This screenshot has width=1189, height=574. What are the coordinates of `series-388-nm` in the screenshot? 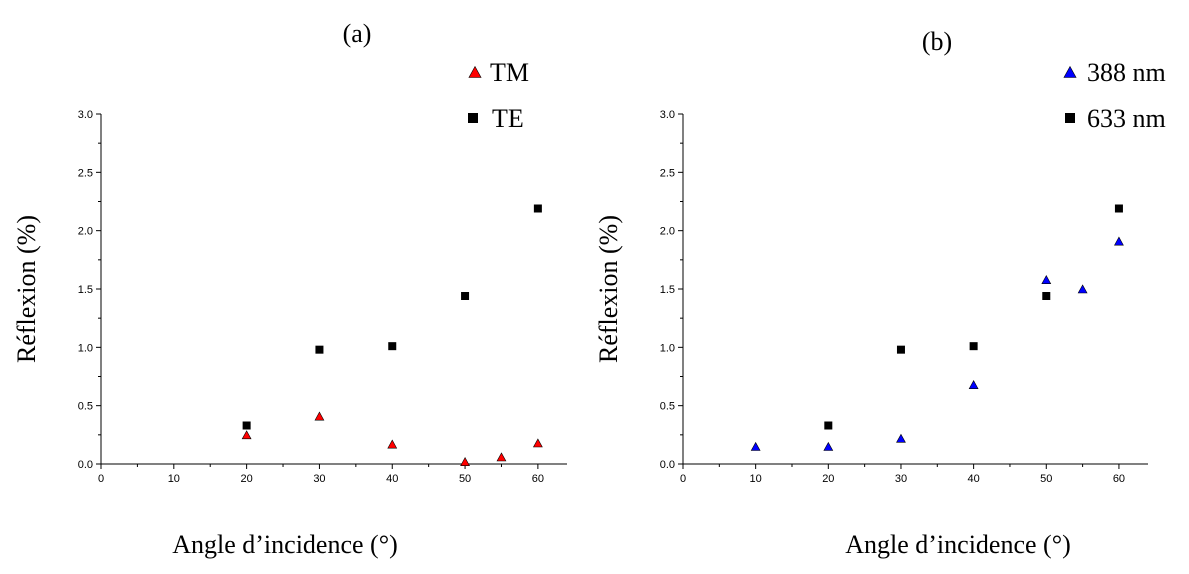 It's located at (937, 343).